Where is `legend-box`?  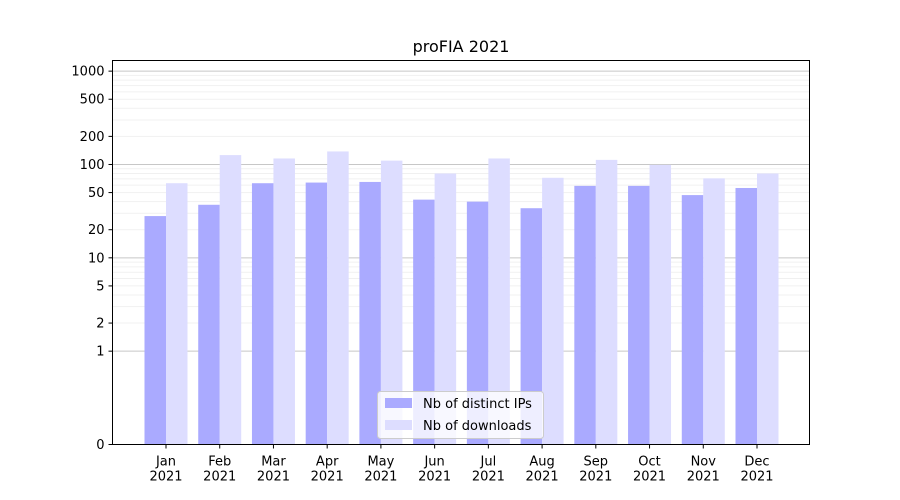 legend-box is located at coordinates (460, 415).